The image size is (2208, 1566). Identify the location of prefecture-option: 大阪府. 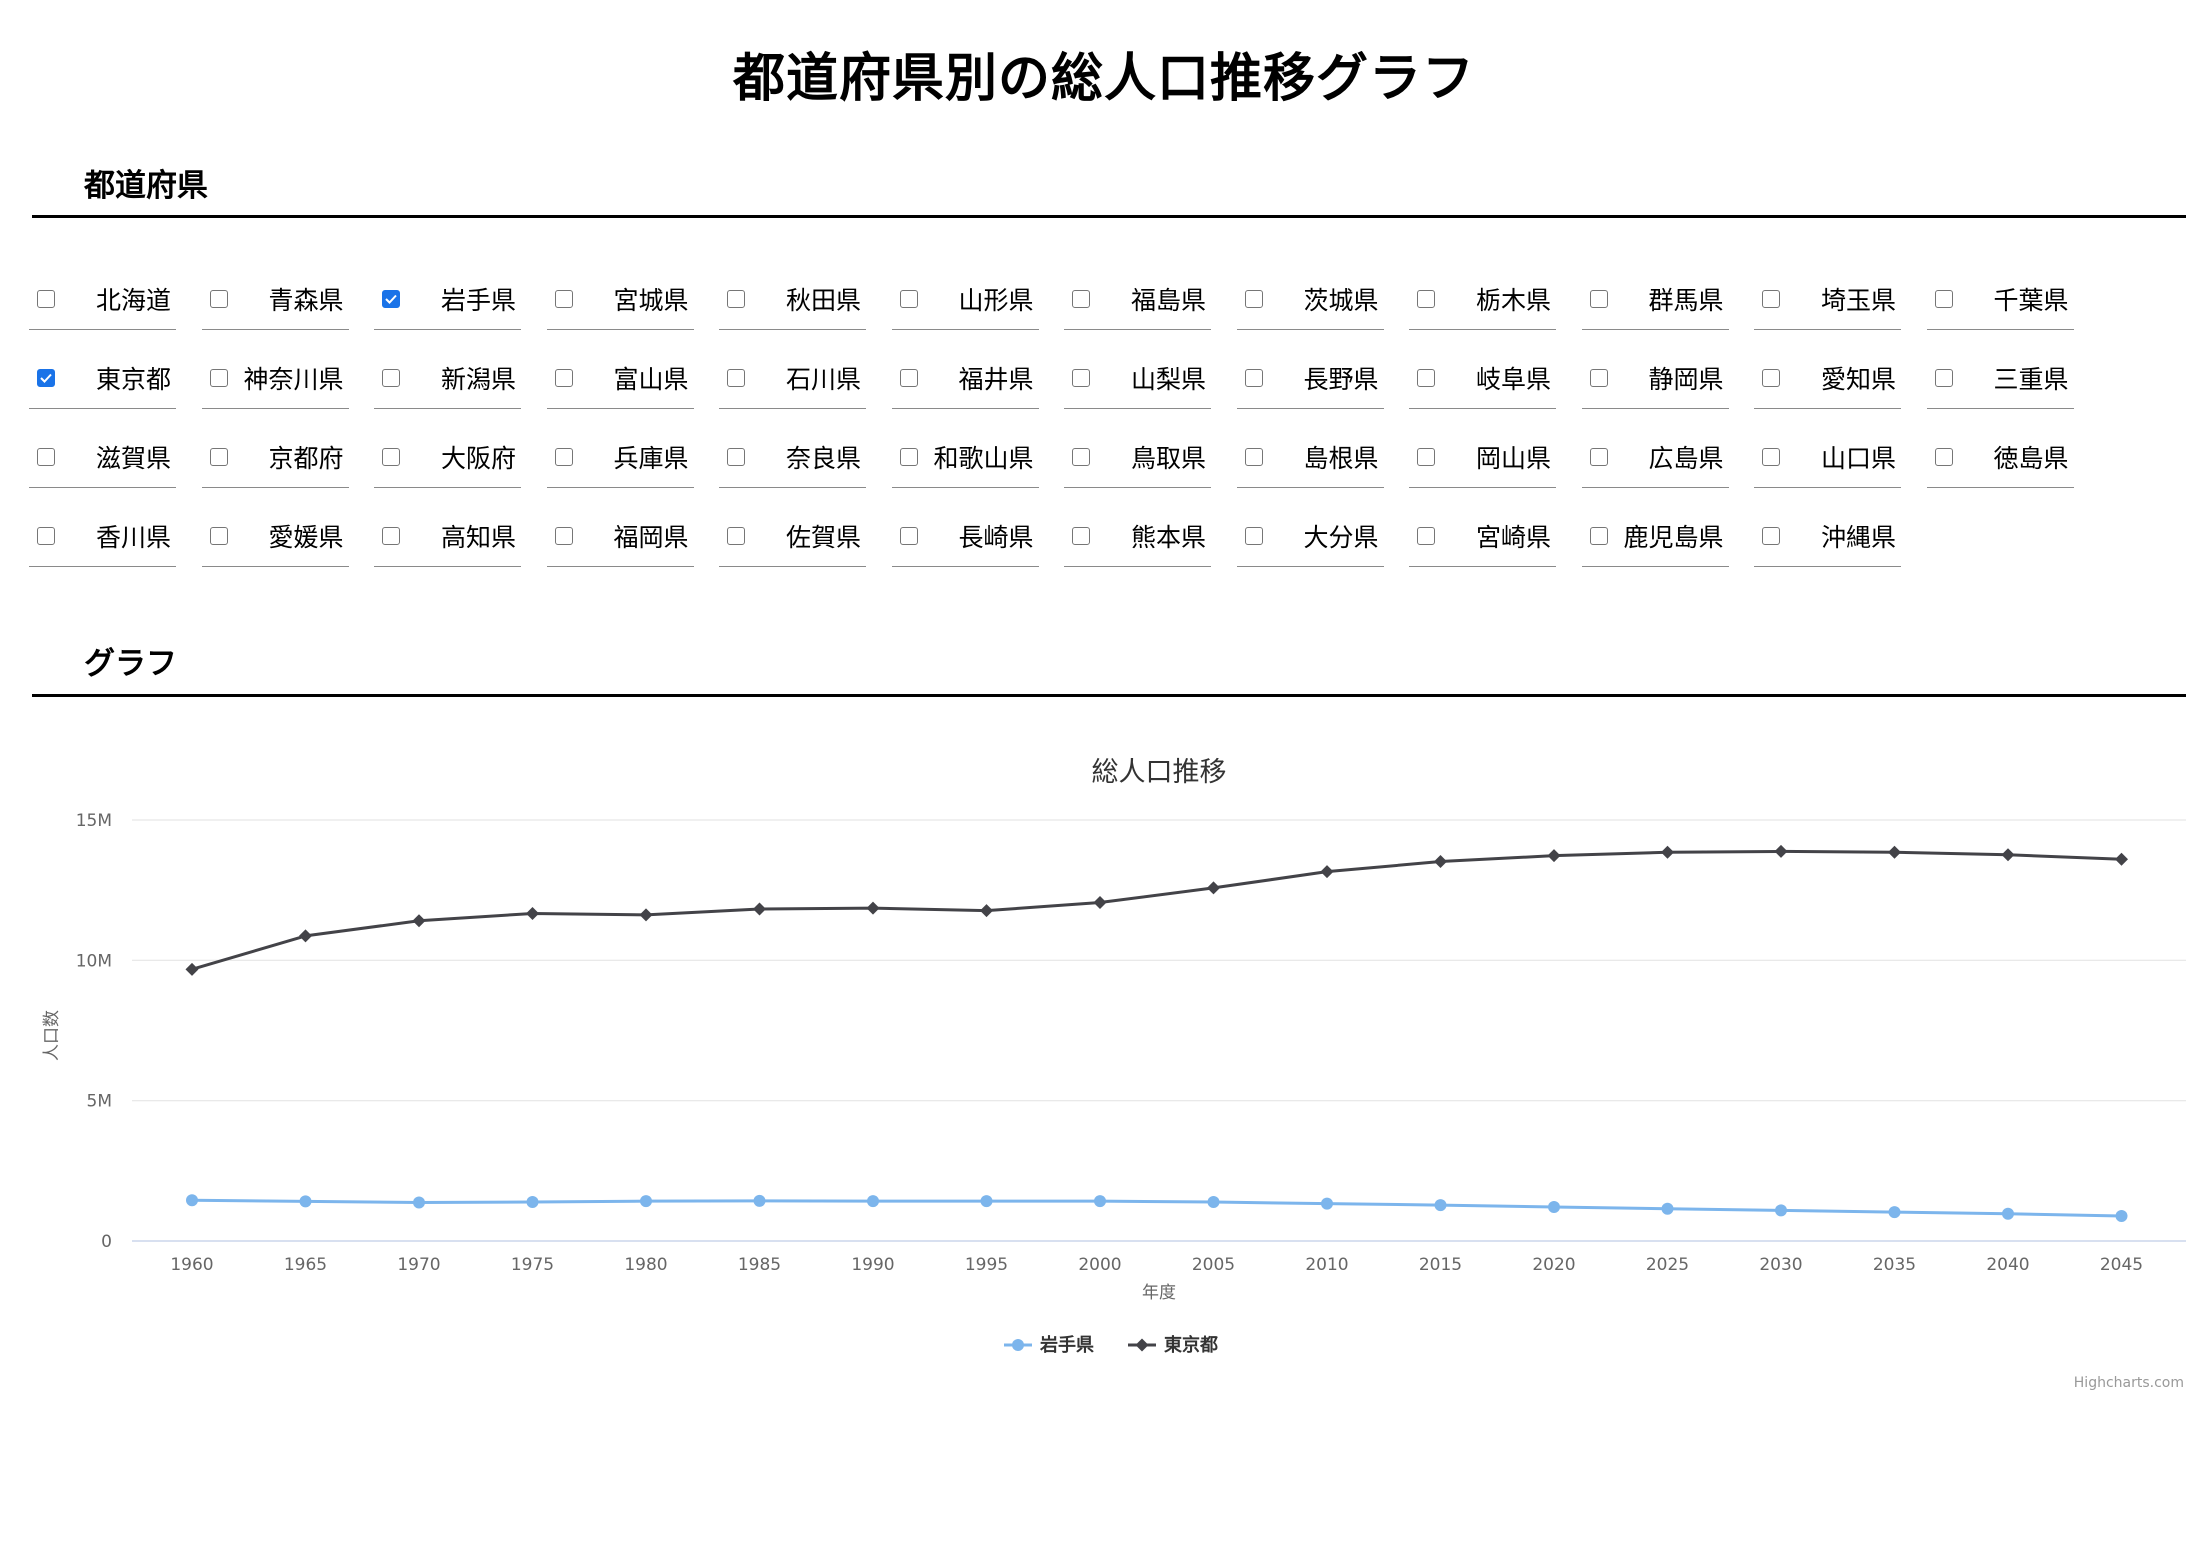
(447, 457).